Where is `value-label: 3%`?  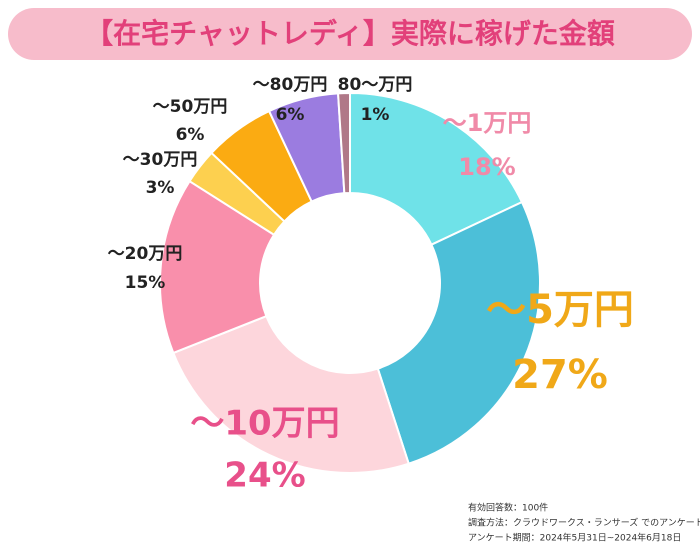
value-label: 3% is located at coordinates (160, 188).